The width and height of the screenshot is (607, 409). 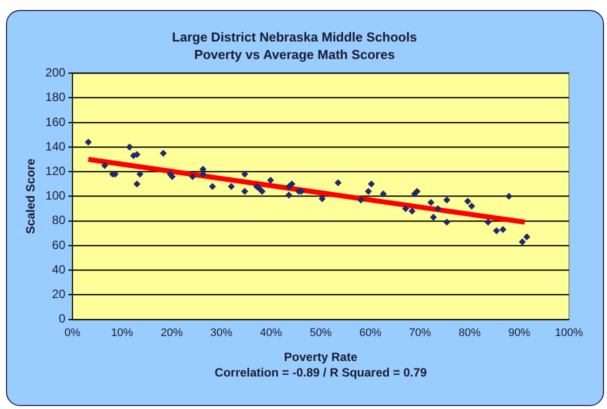 I want to click on x-tick-label: 20%, so click(x=171, y=333).